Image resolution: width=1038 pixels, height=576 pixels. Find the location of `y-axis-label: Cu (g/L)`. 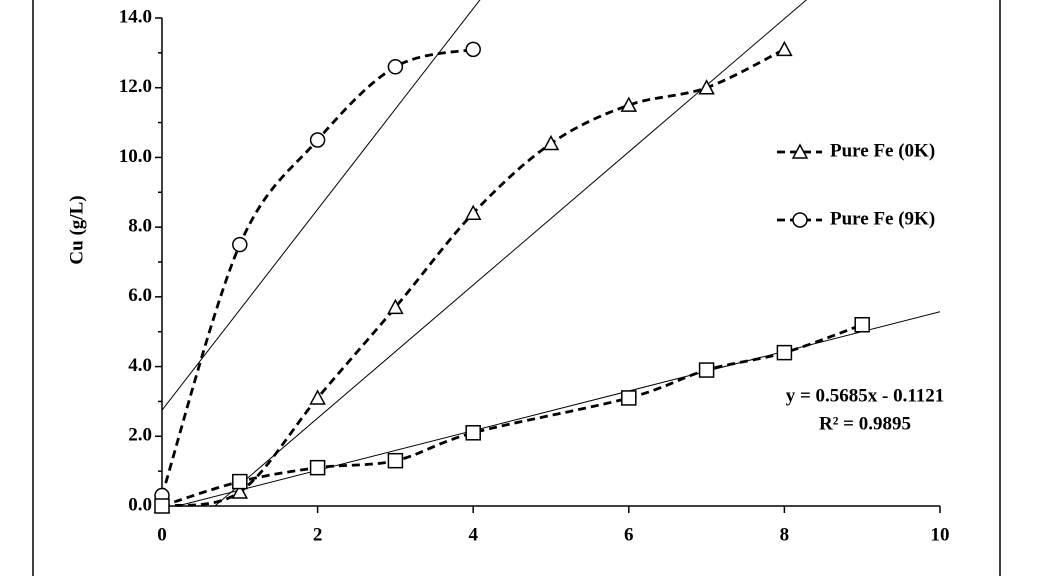

y-axis-label: Cu (g/L) is located at coordinates (76, 229).